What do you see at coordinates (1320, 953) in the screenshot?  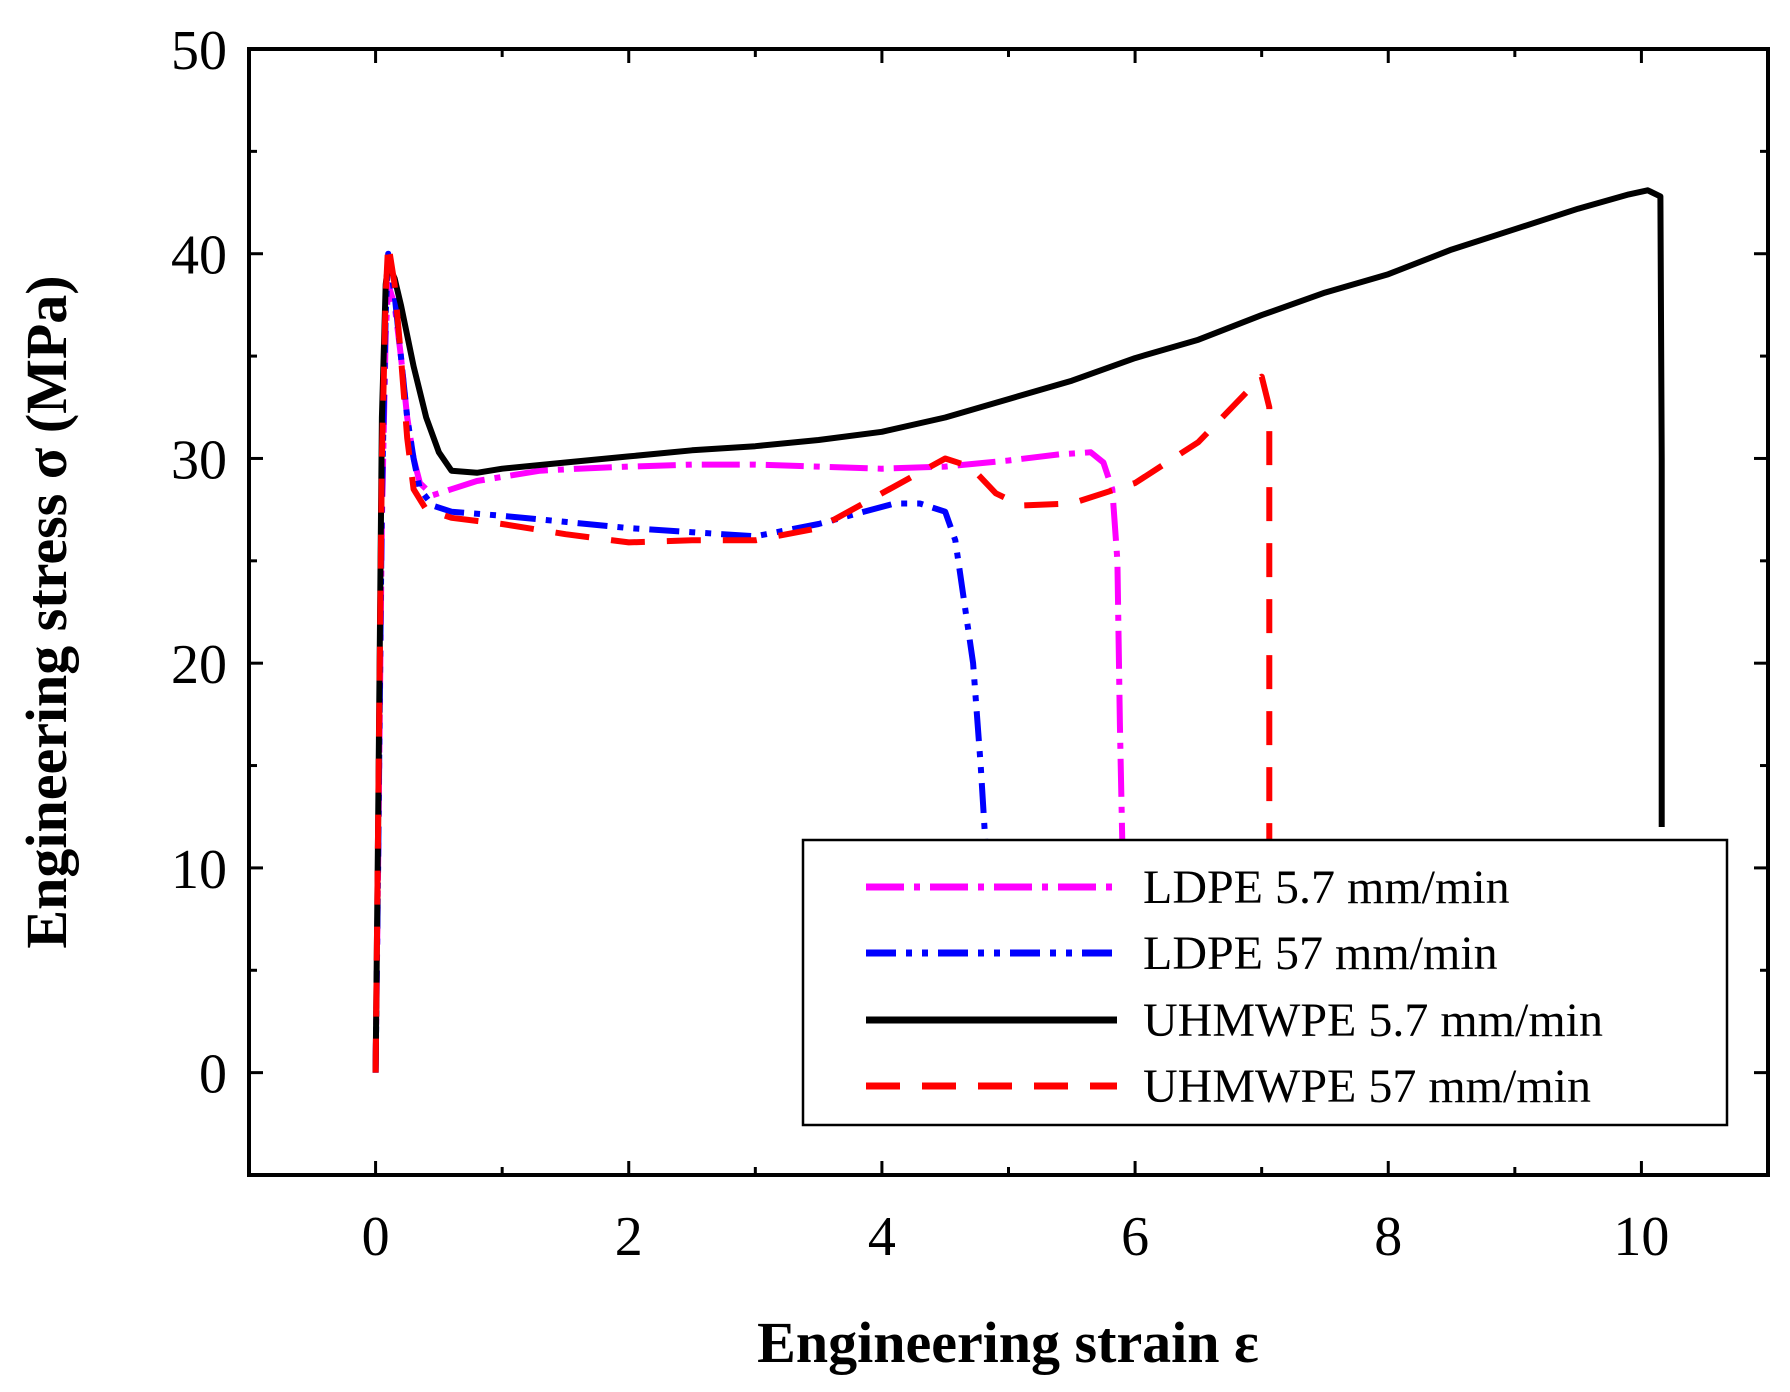 I see `legend-label-1: LDPE 57 mm/min` at bounding box center [1320, 953].